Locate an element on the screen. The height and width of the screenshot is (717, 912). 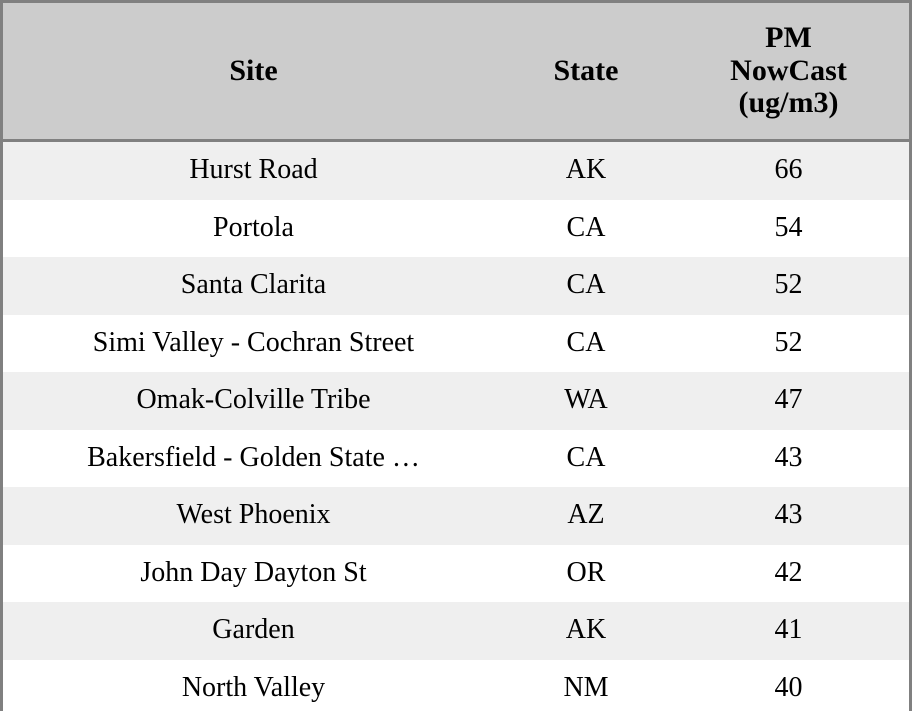
table-row: Garden AK 41 is located at coordinates (456, 631).